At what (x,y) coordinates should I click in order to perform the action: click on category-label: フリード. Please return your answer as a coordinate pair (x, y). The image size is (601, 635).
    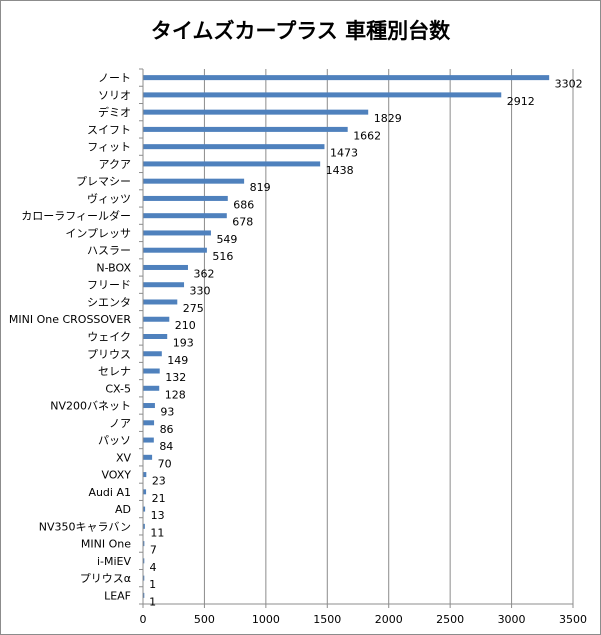
    Looking at the image, I should click on (109, 285).